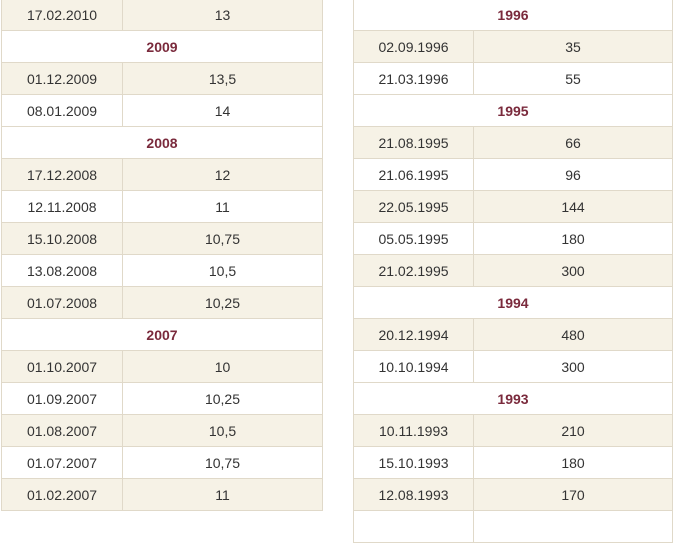 The width and height of the screenshot is (675, 543). What do you see at coordinates (62, 494) in the screenshot?
I see `date-cell: 01.02.2007` at bounding box center [62, 494].